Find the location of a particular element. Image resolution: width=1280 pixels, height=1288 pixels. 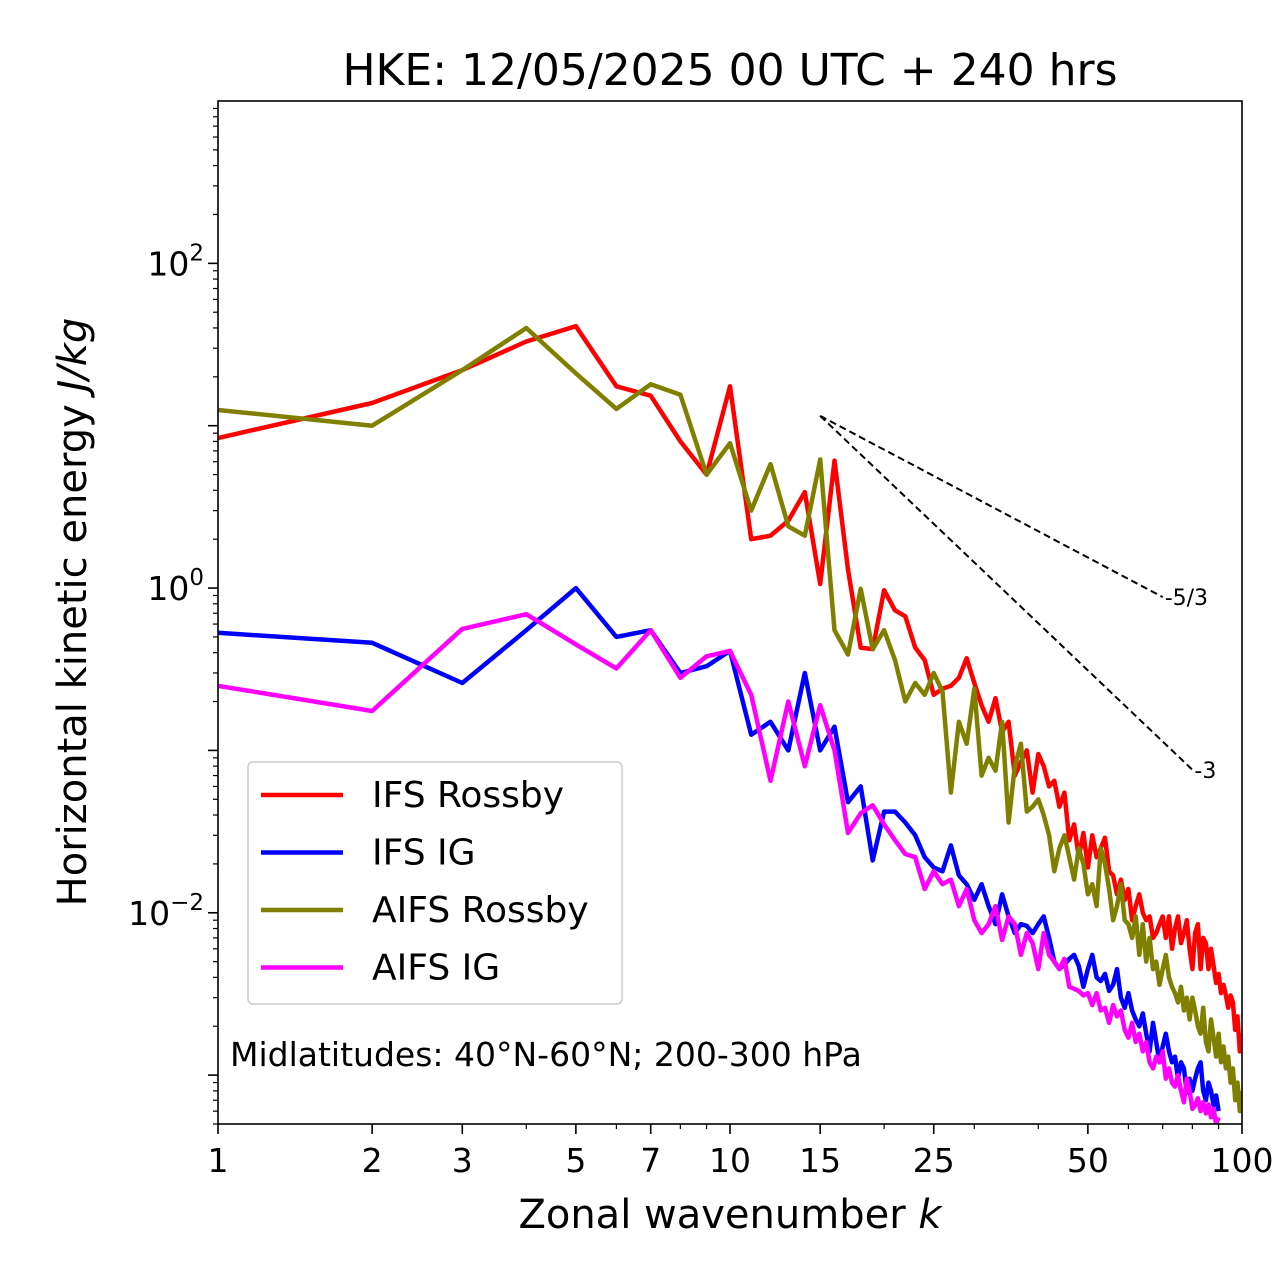

region-annotation: Midlatitudes: 40°N-60°N; 200-300 hPa is located at coordinates (546, 1054).